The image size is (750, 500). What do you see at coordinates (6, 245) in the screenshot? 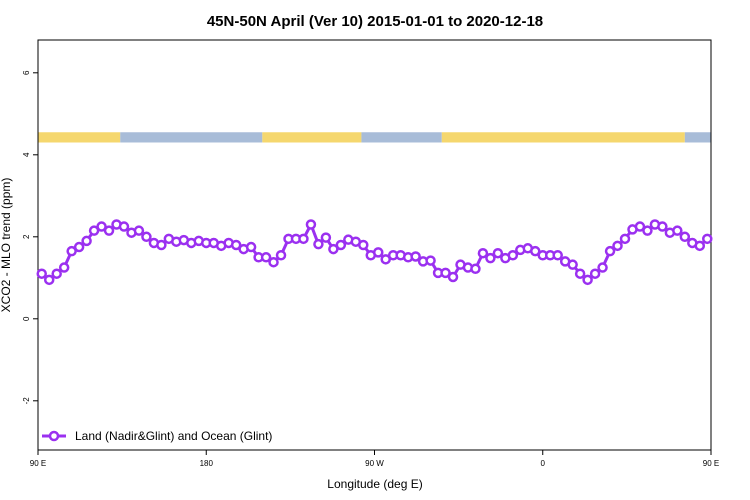
I see `y-axis-label: XCO2 - MLO trend (ppm)` at bounding box center [6, 245].